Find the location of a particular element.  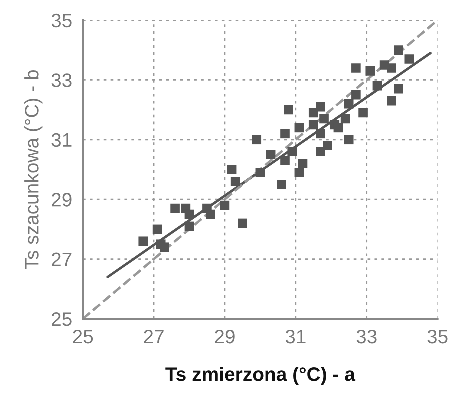

x-tick-label: 29 is located at coordinates (225, 337).